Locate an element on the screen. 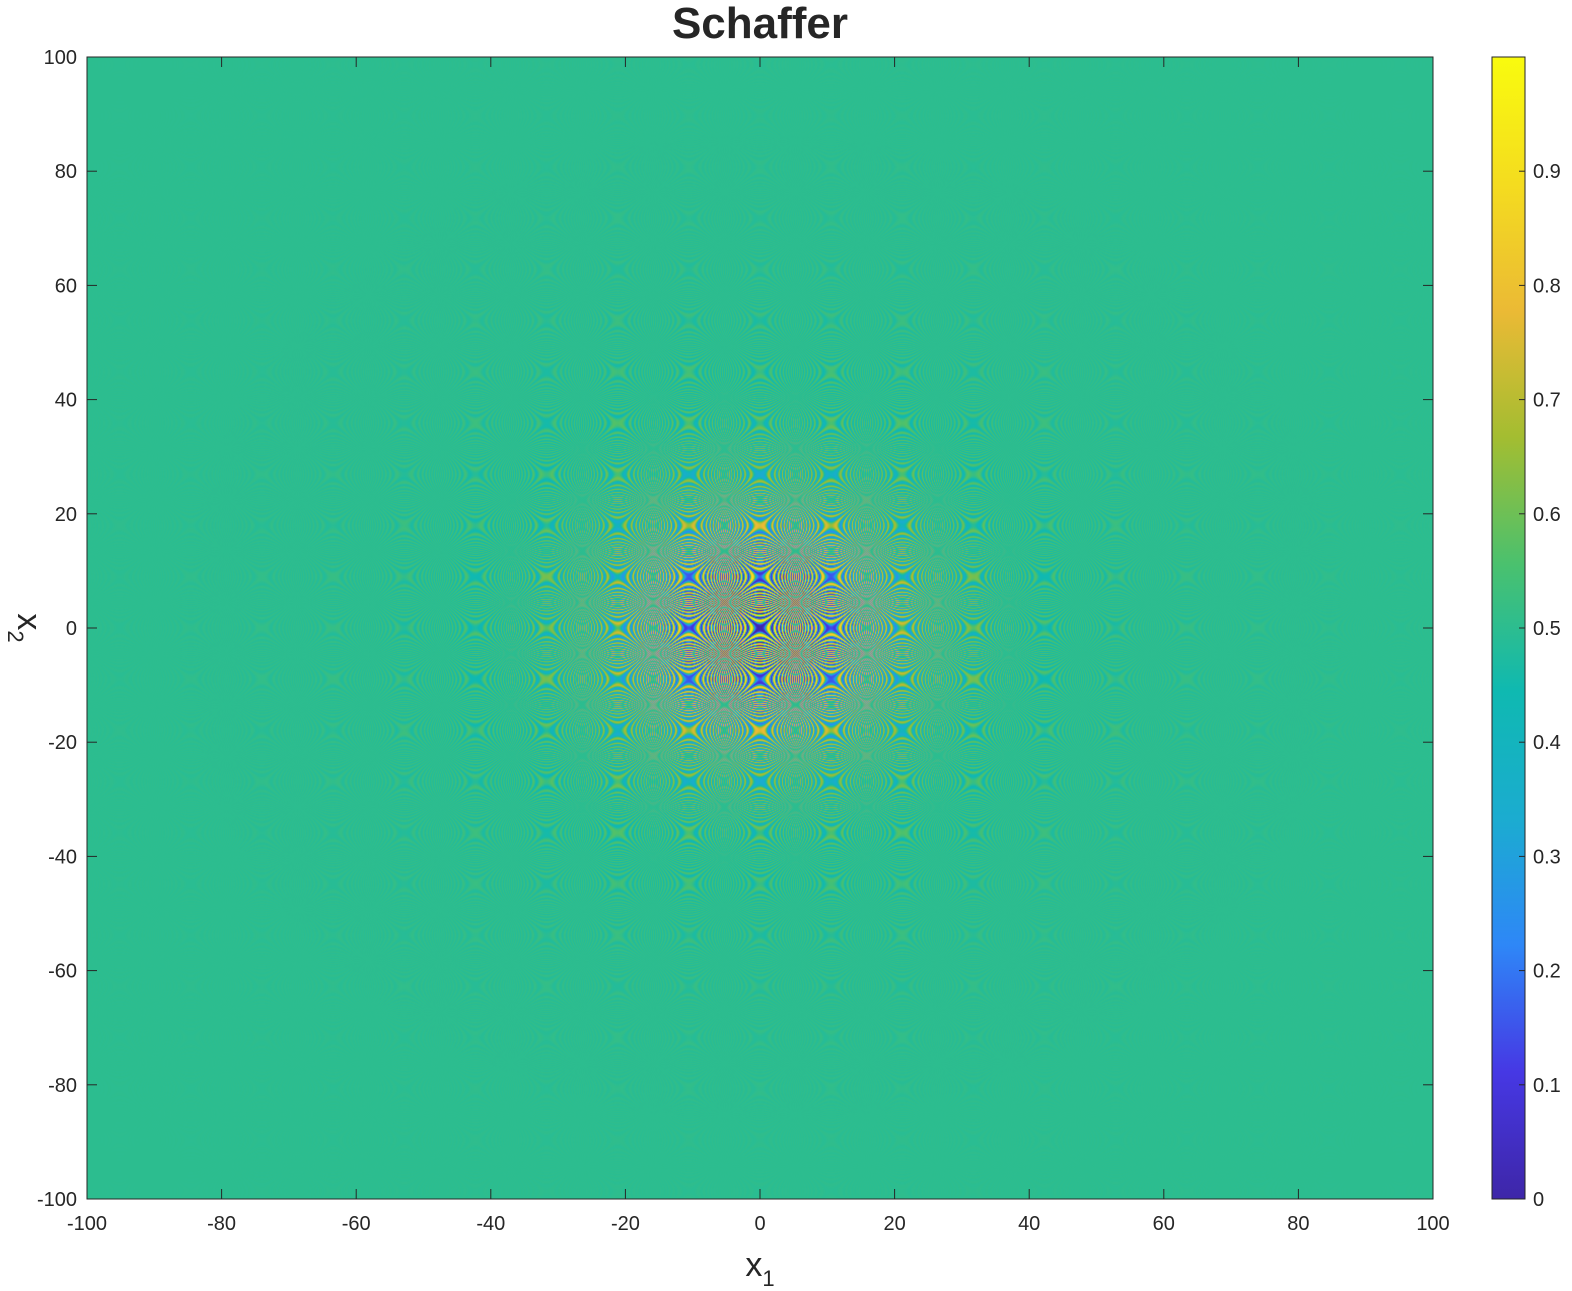 Image resolution: width=1572 pixels, height=1291 pixels. chart-title: Schaffer is located at coordinates (760, 24).